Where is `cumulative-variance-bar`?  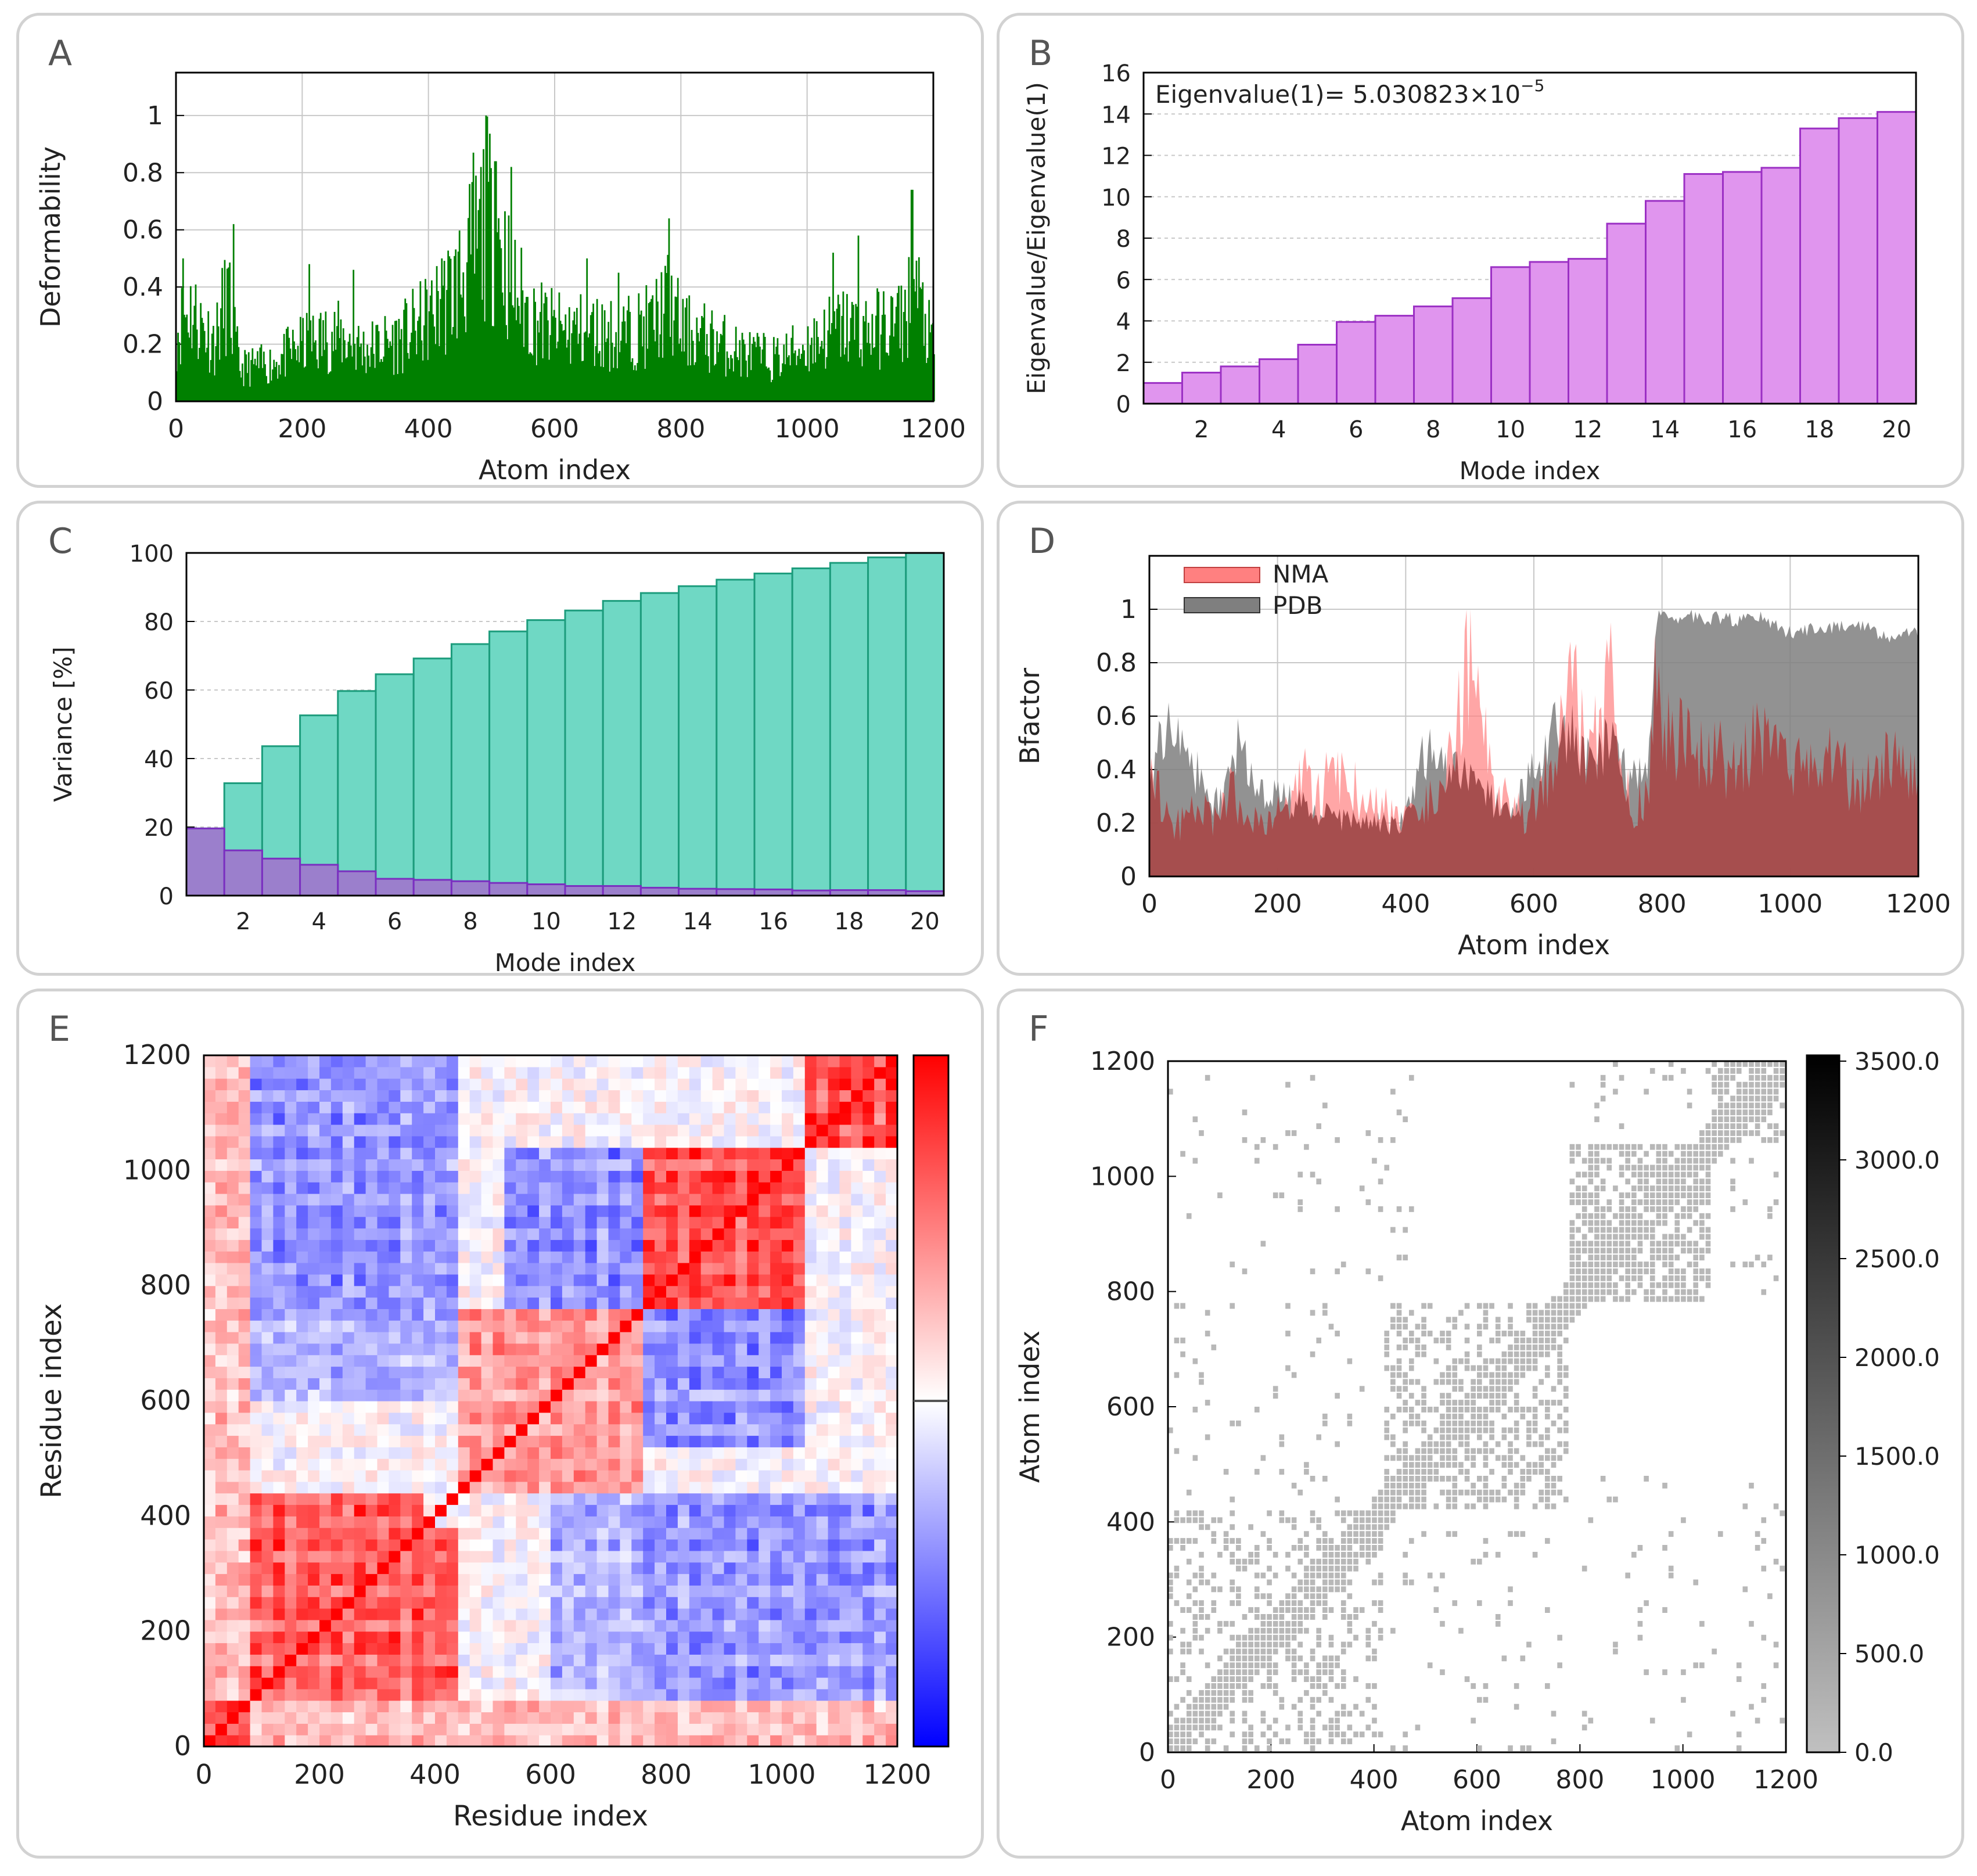 cumulative-variance-bar is located at coordinates (357, 794).